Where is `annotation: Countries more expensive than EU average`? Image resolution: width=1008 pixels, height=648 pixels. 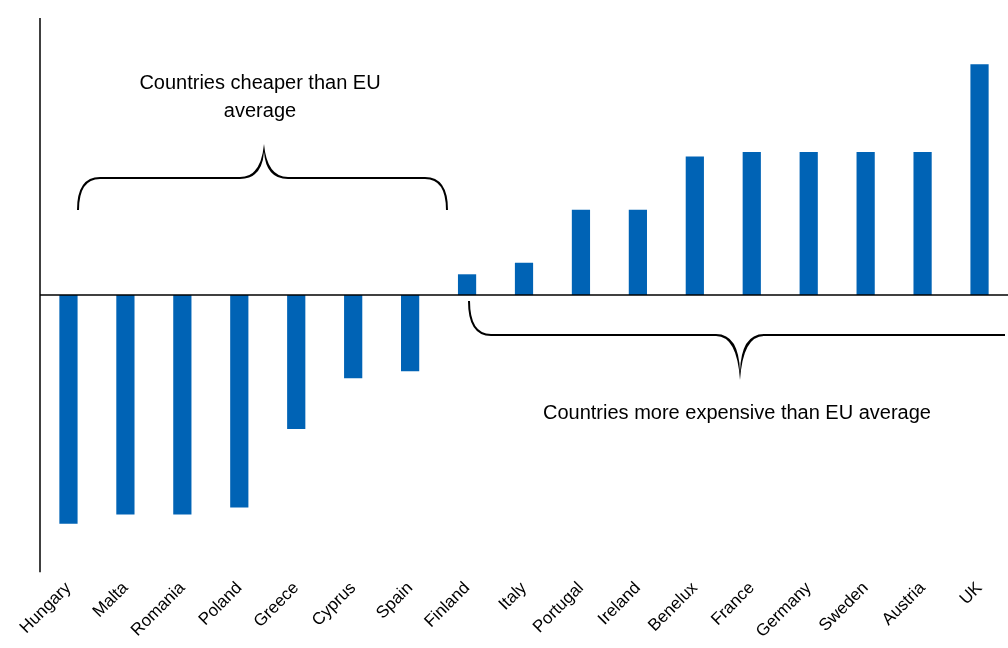
annotation: Countries more expensive than EU average is located at coordinates (737, 412).